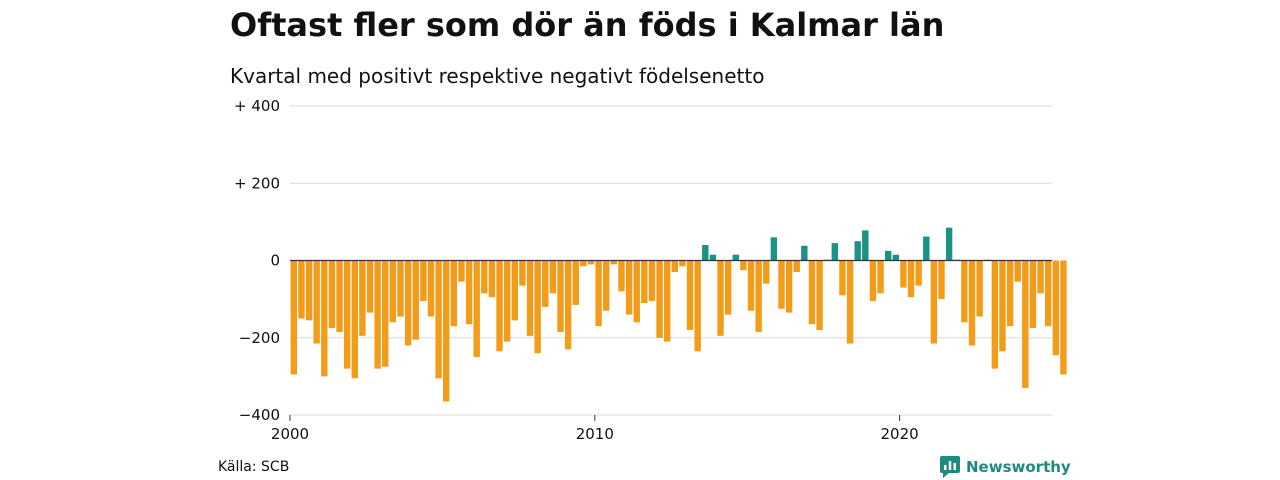 The image size is (1280, 480). What do you see at coordinates (254, 467) in the screenshot?
I see `source-note: Källa: SCB` at bounding box center [254, 467].